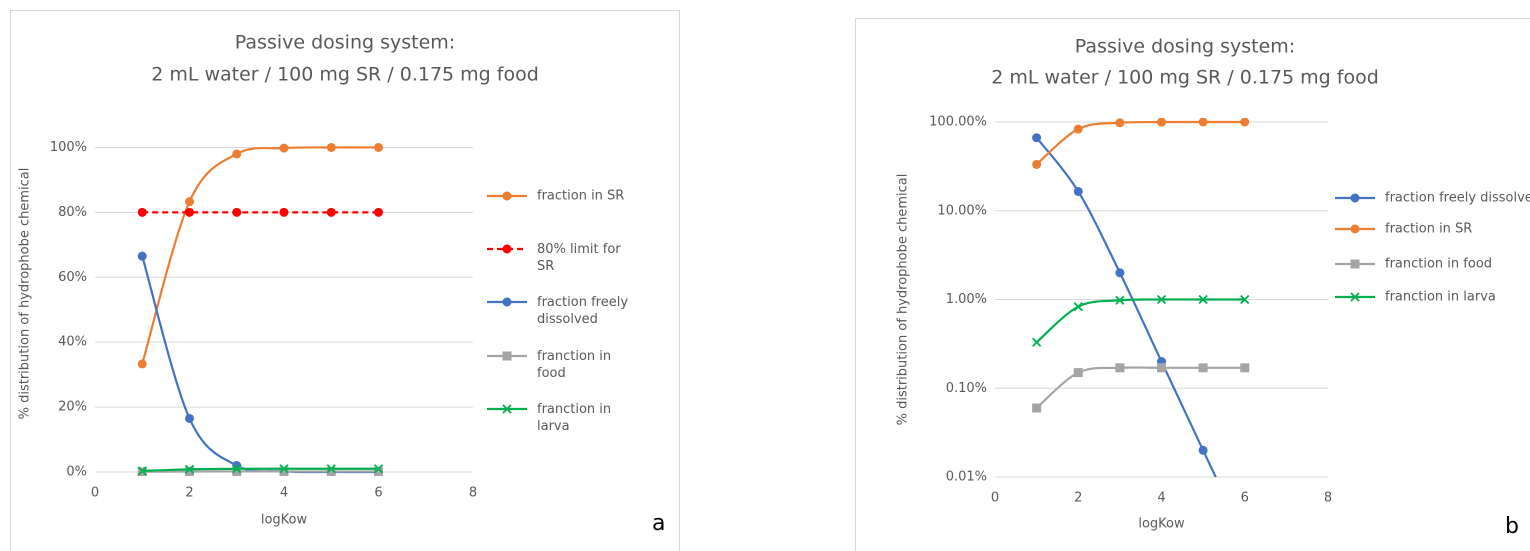 The height and width of the screenshot is (551, 1530). What do you see at coordinates (72, 212) in the screenshot?
I see `y-tick-label: 80%` at bounding box center [72, 212].